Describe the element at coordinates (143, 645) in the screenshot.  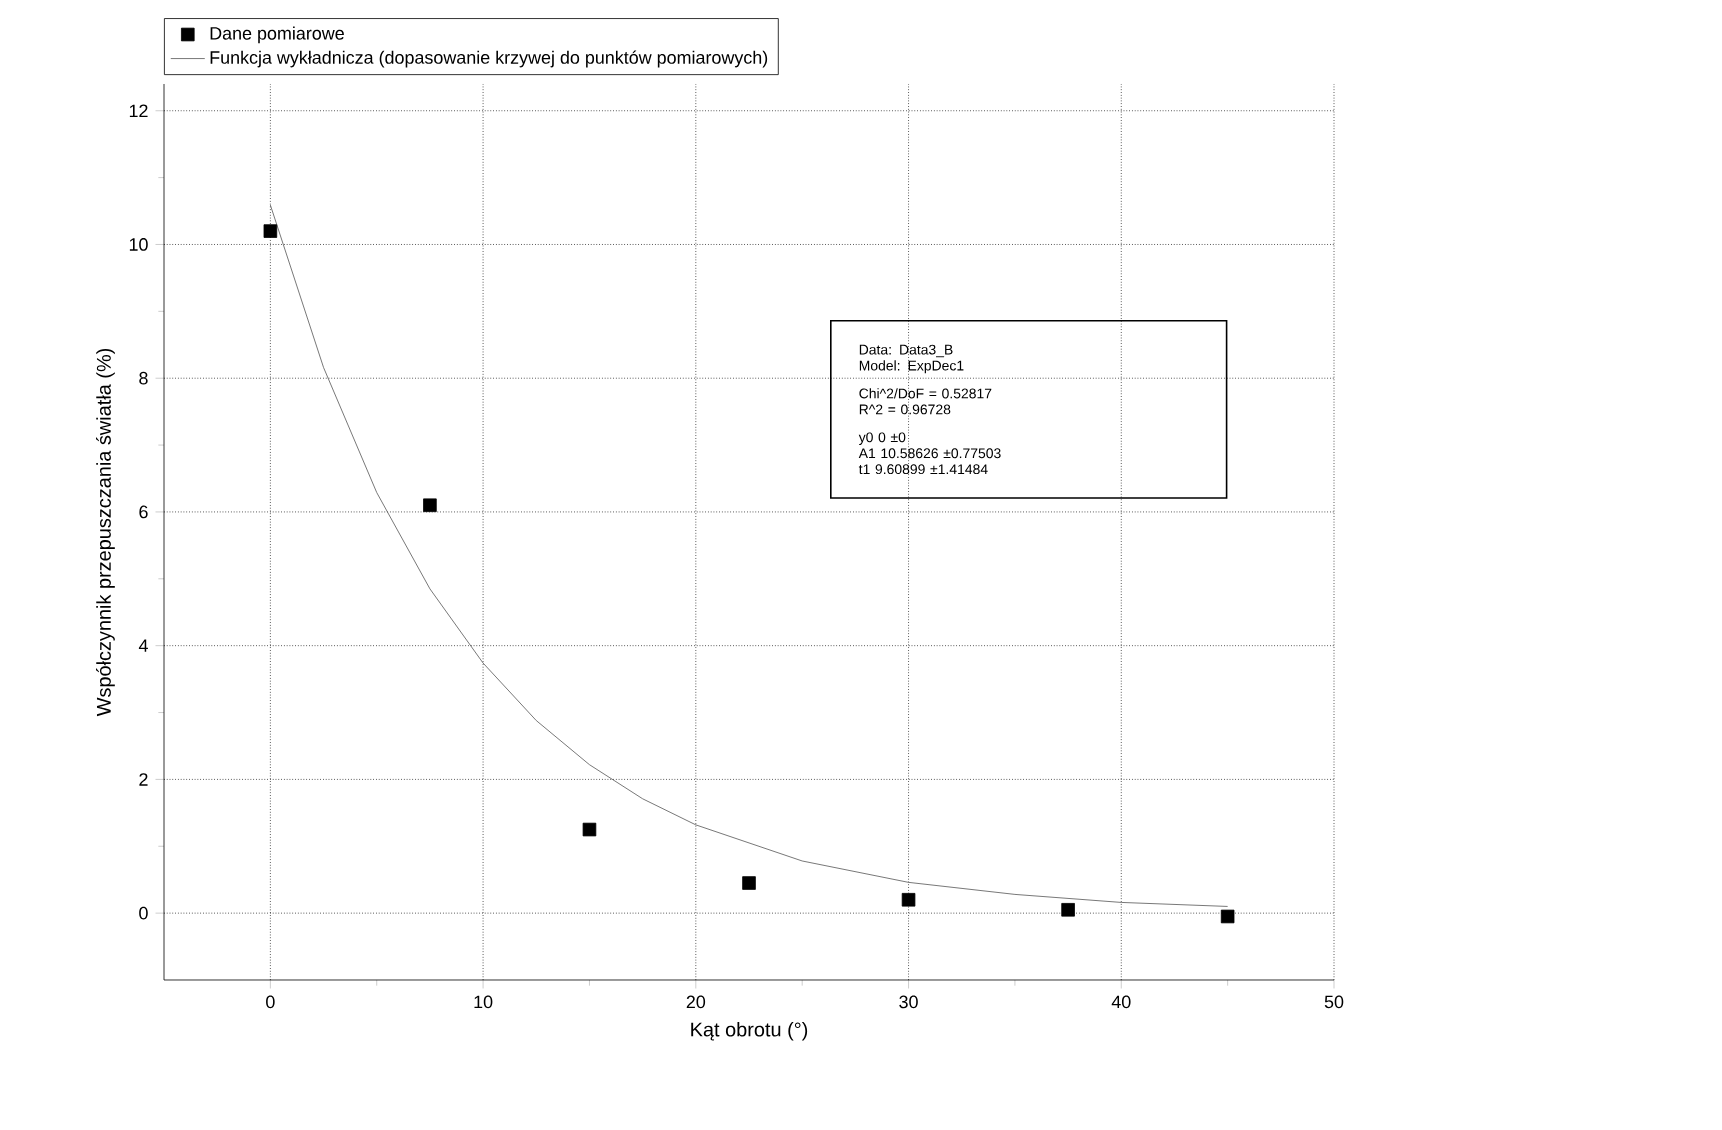
I see `y-tick-label: 4` at that location.